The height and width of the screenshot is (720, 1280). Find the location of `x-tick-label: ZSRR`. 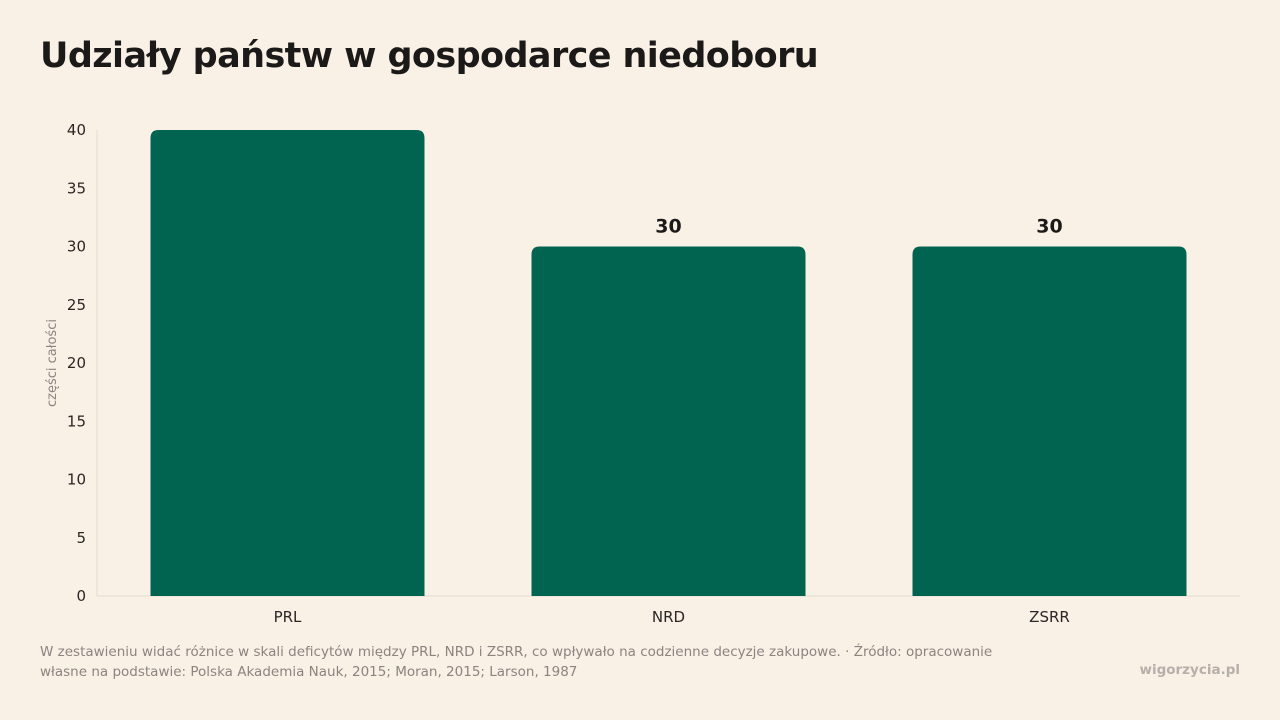

x-tick-label: ZSRR is located at coordinates (1049, 617).